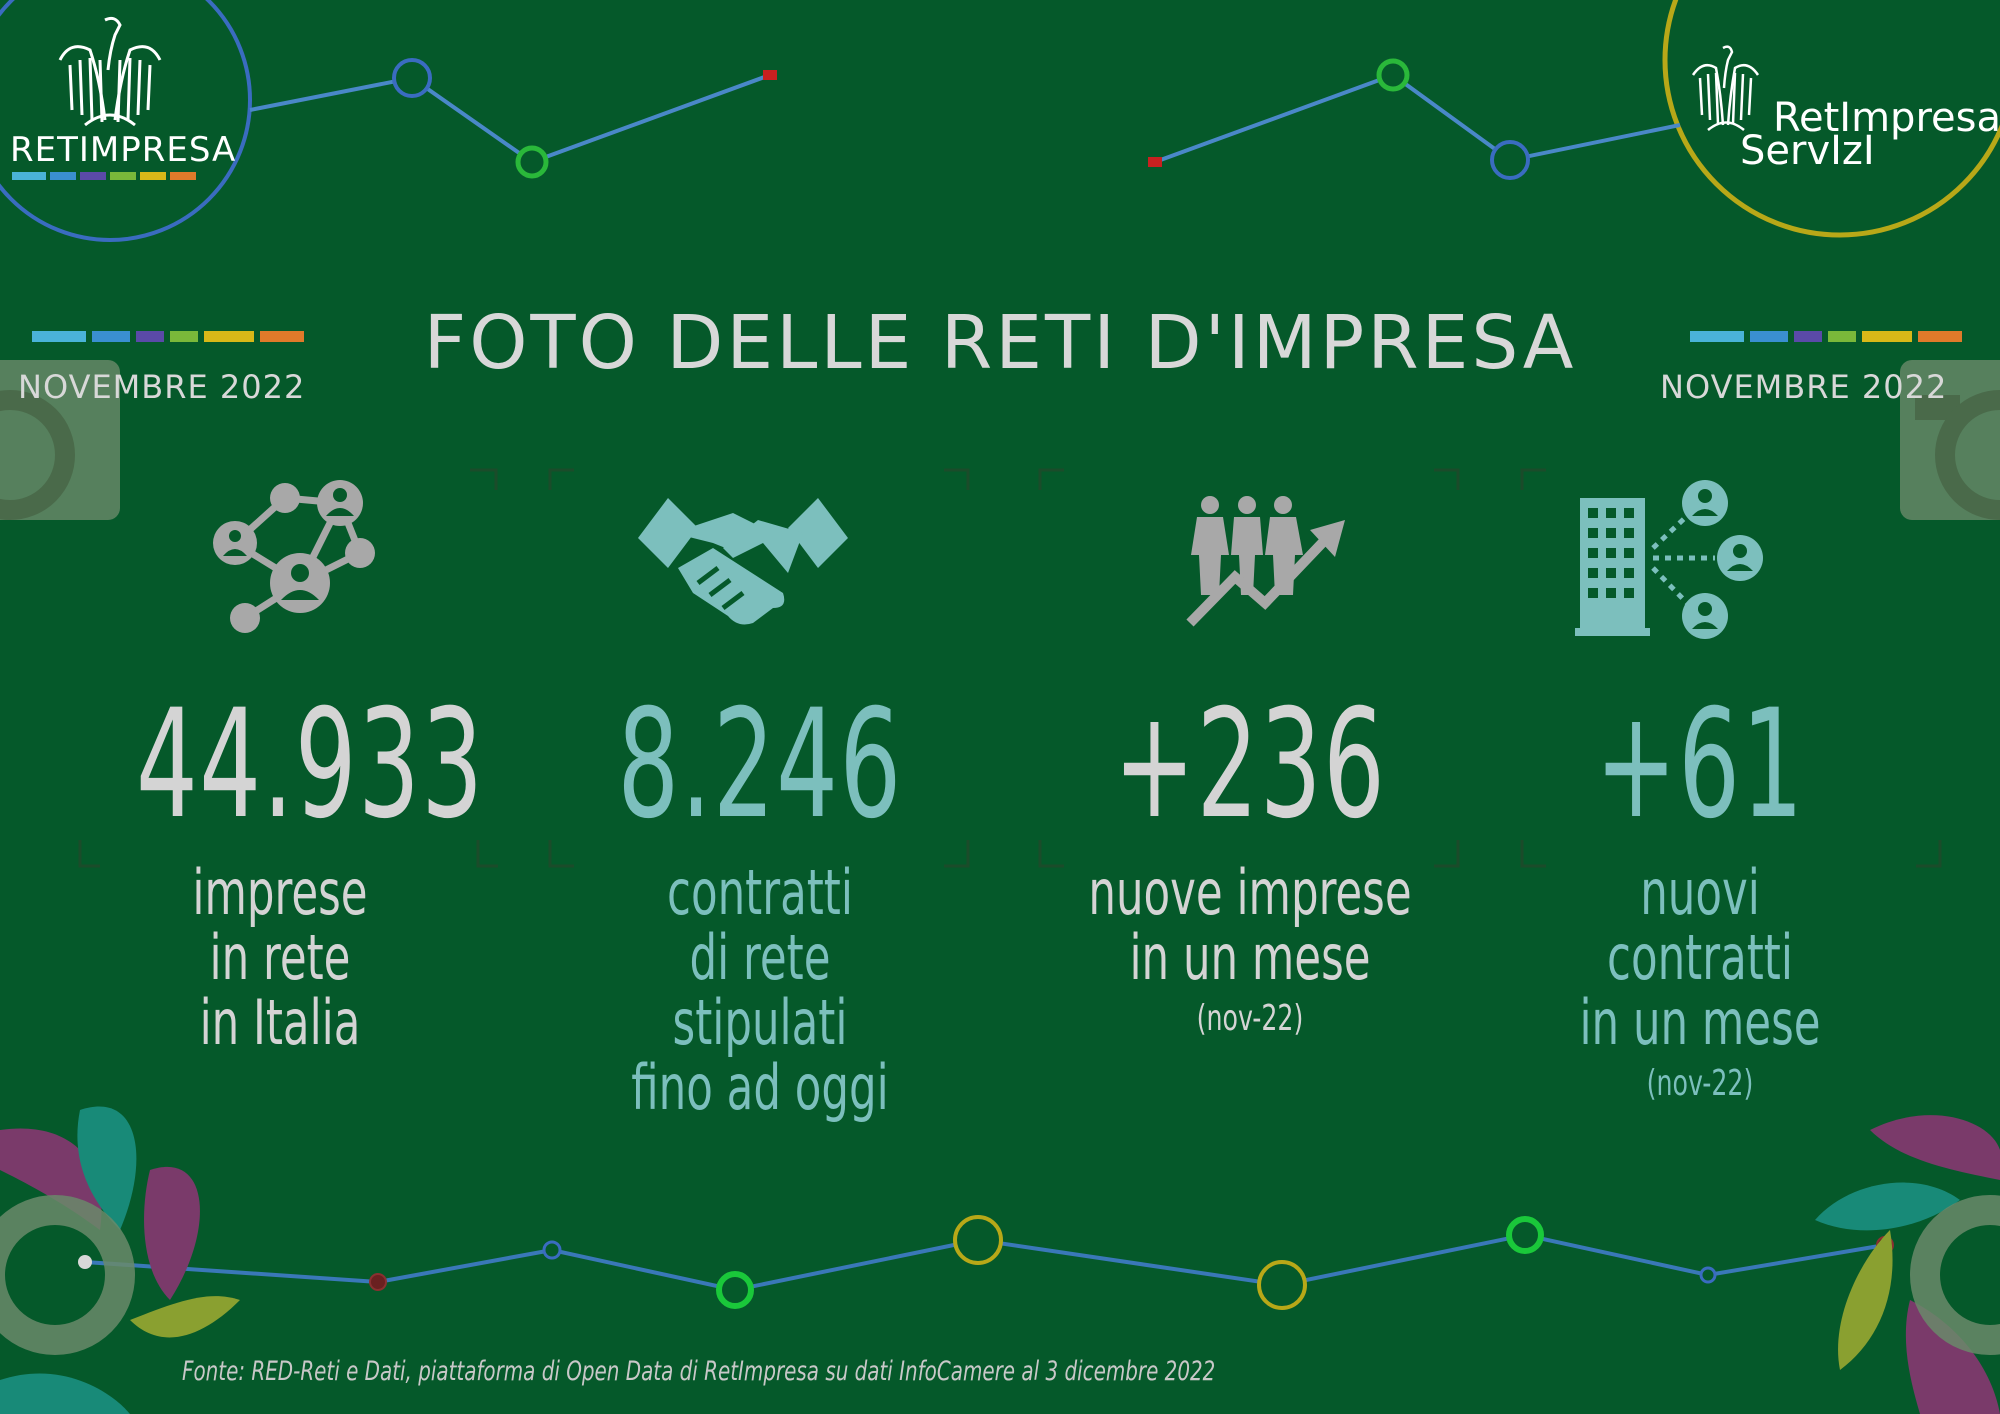 Image resolution: width=2000 pixels, height=1414 pixels. I want to click on stat-label-group: nuove imprese in un mese, so click(1250, 925).